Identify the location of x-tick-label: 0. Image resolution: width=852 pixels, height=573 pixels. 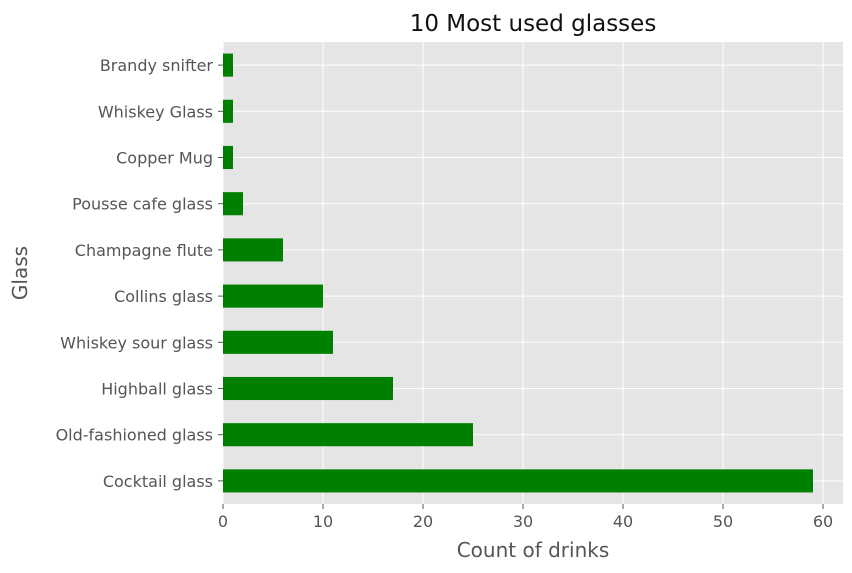
(223, 521).